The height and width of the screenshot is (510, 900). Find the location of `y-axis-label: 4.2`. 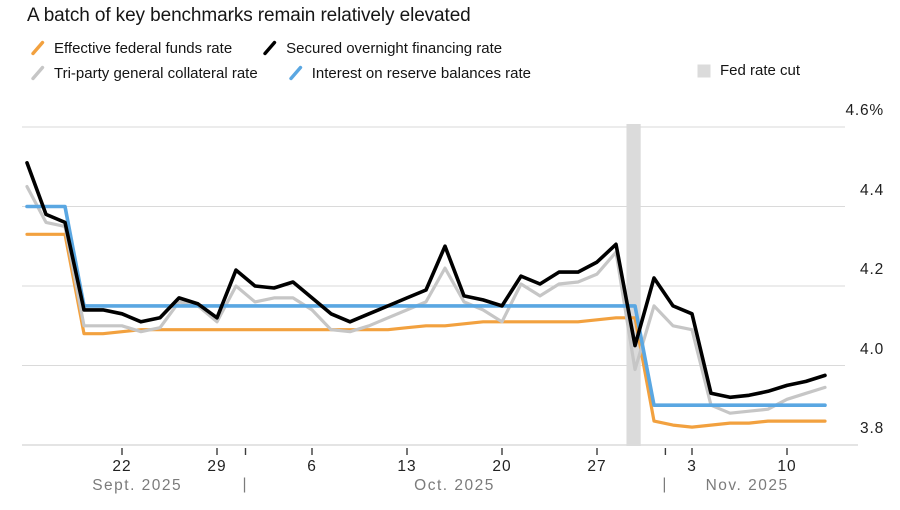

y-axis-label: 4.2 is located at coordinates (872, 269).